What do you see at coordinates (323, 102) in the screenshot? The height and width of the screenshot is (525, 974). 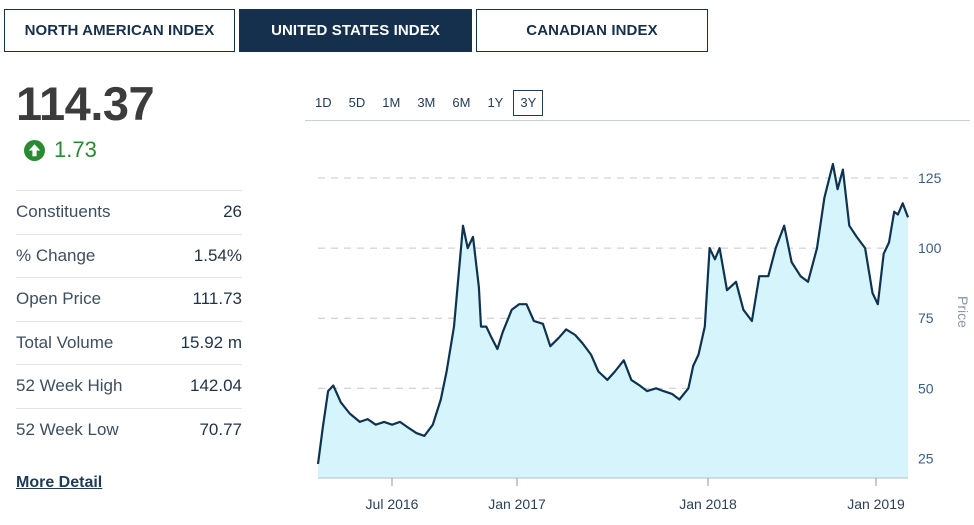 I see `range-button-1d: 1D` at bounding box center [323, 102].